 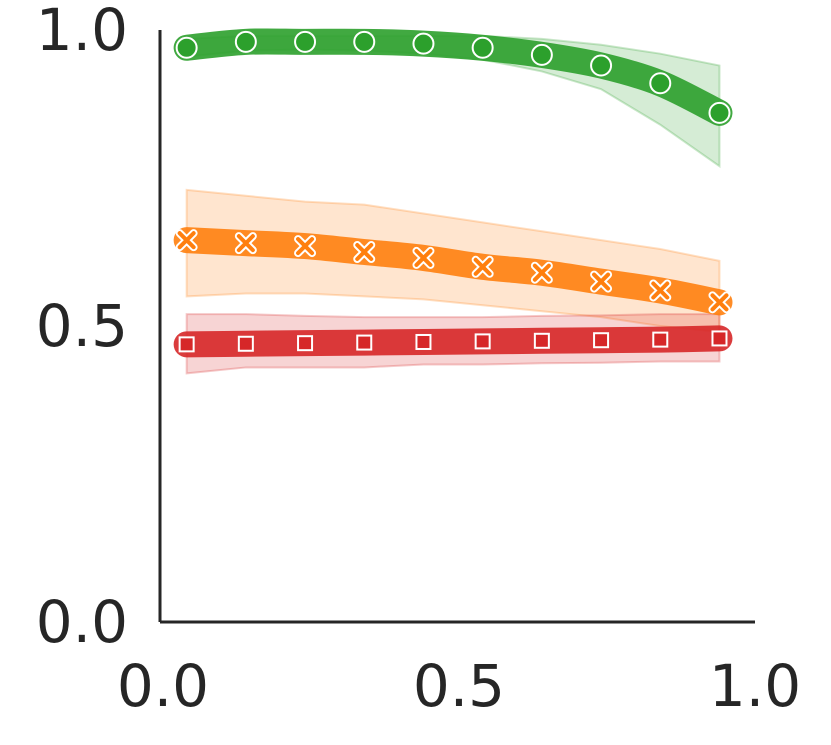 What do you see at coordinates (453, 271) in the screenshot?
I see `orange-series-line` at bounding box center [453, 271].